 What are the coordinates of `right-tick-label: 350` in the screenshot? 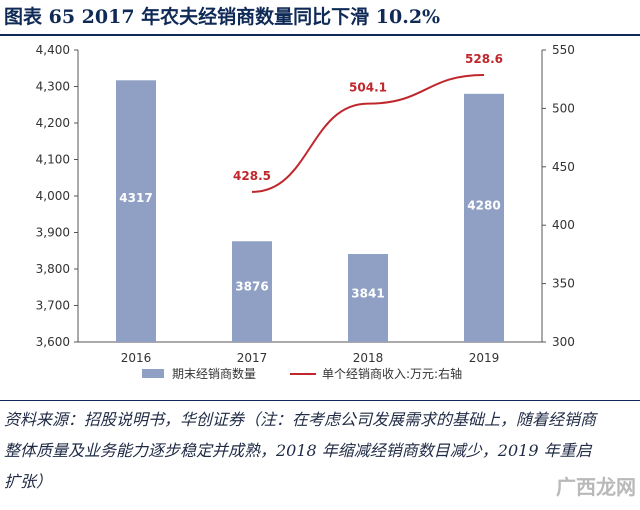 It's located at (563, 284).